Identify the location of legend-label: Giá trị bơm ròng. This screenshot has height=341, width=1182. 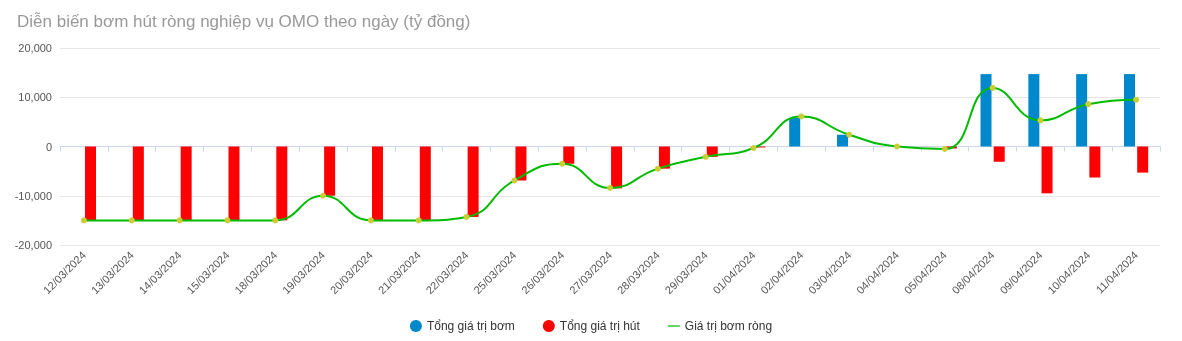
(728, 326).